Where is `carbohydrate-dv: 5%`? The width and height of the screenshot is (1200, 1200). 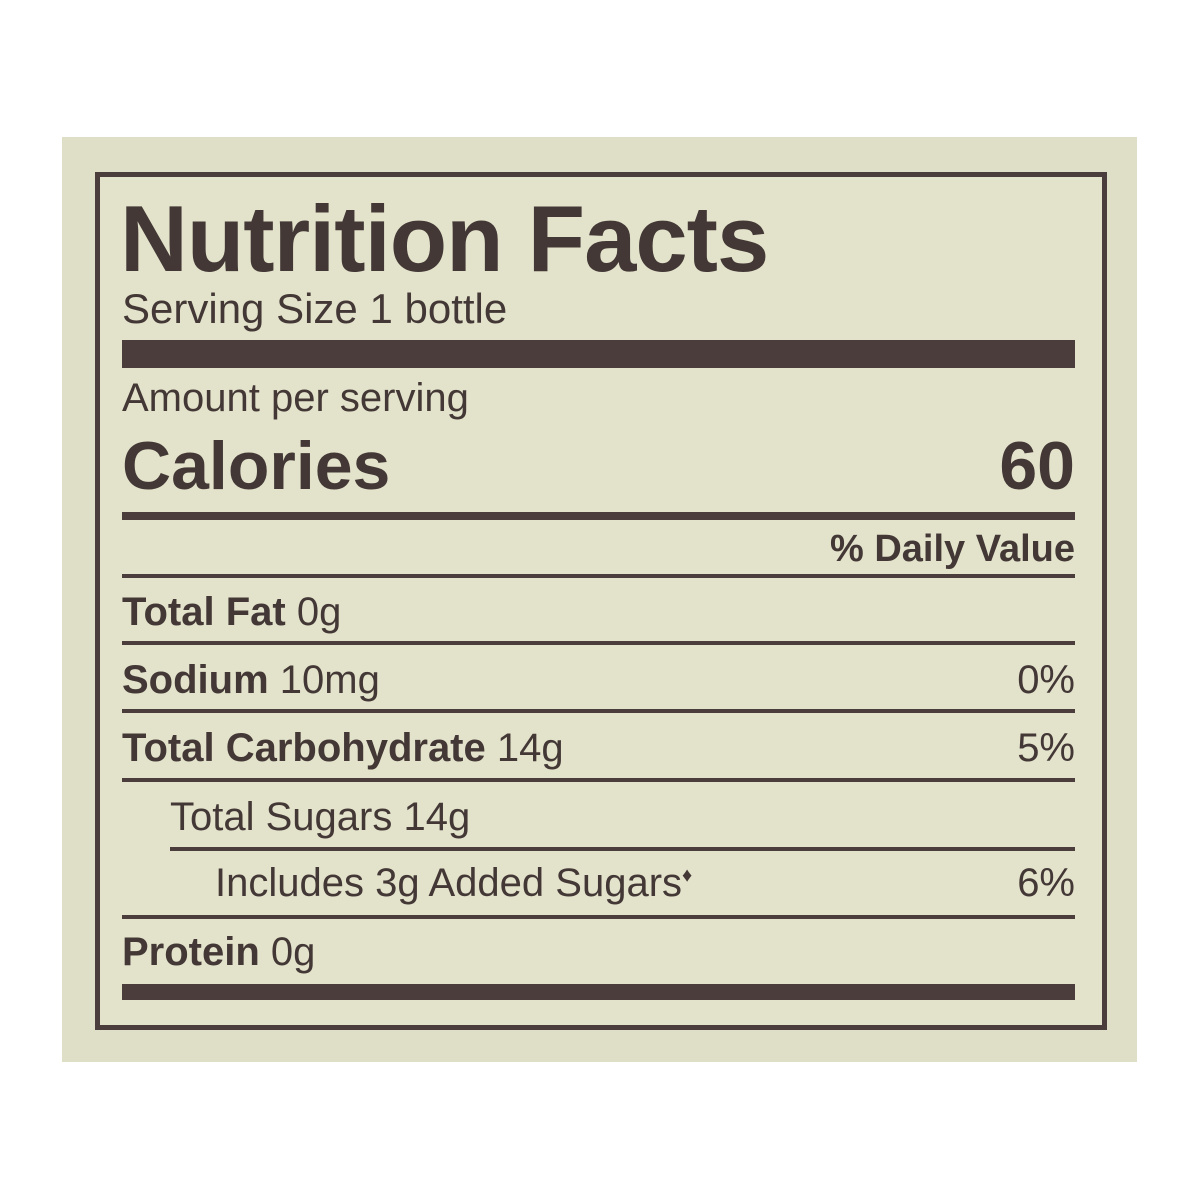
carbohydrate-dv: 5% is located at coordinates (1046, 748).